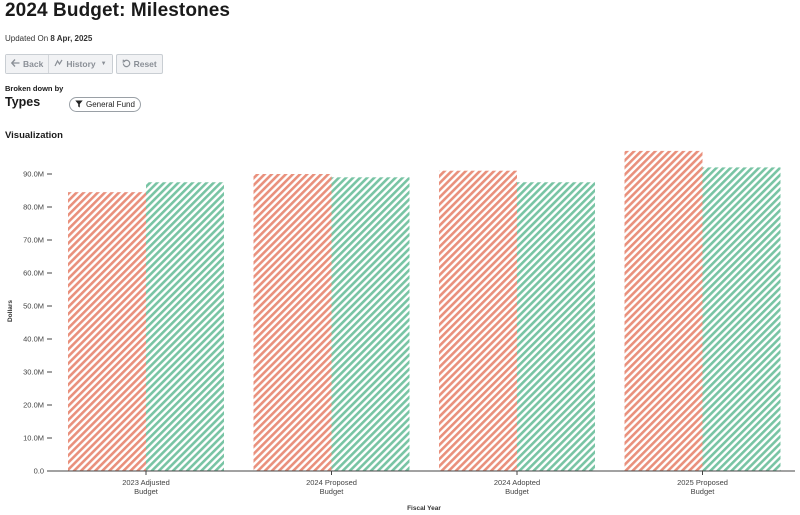  Describe the element at coordinates (79, 105) in the screenshot. I see `filter-icon` at that location.